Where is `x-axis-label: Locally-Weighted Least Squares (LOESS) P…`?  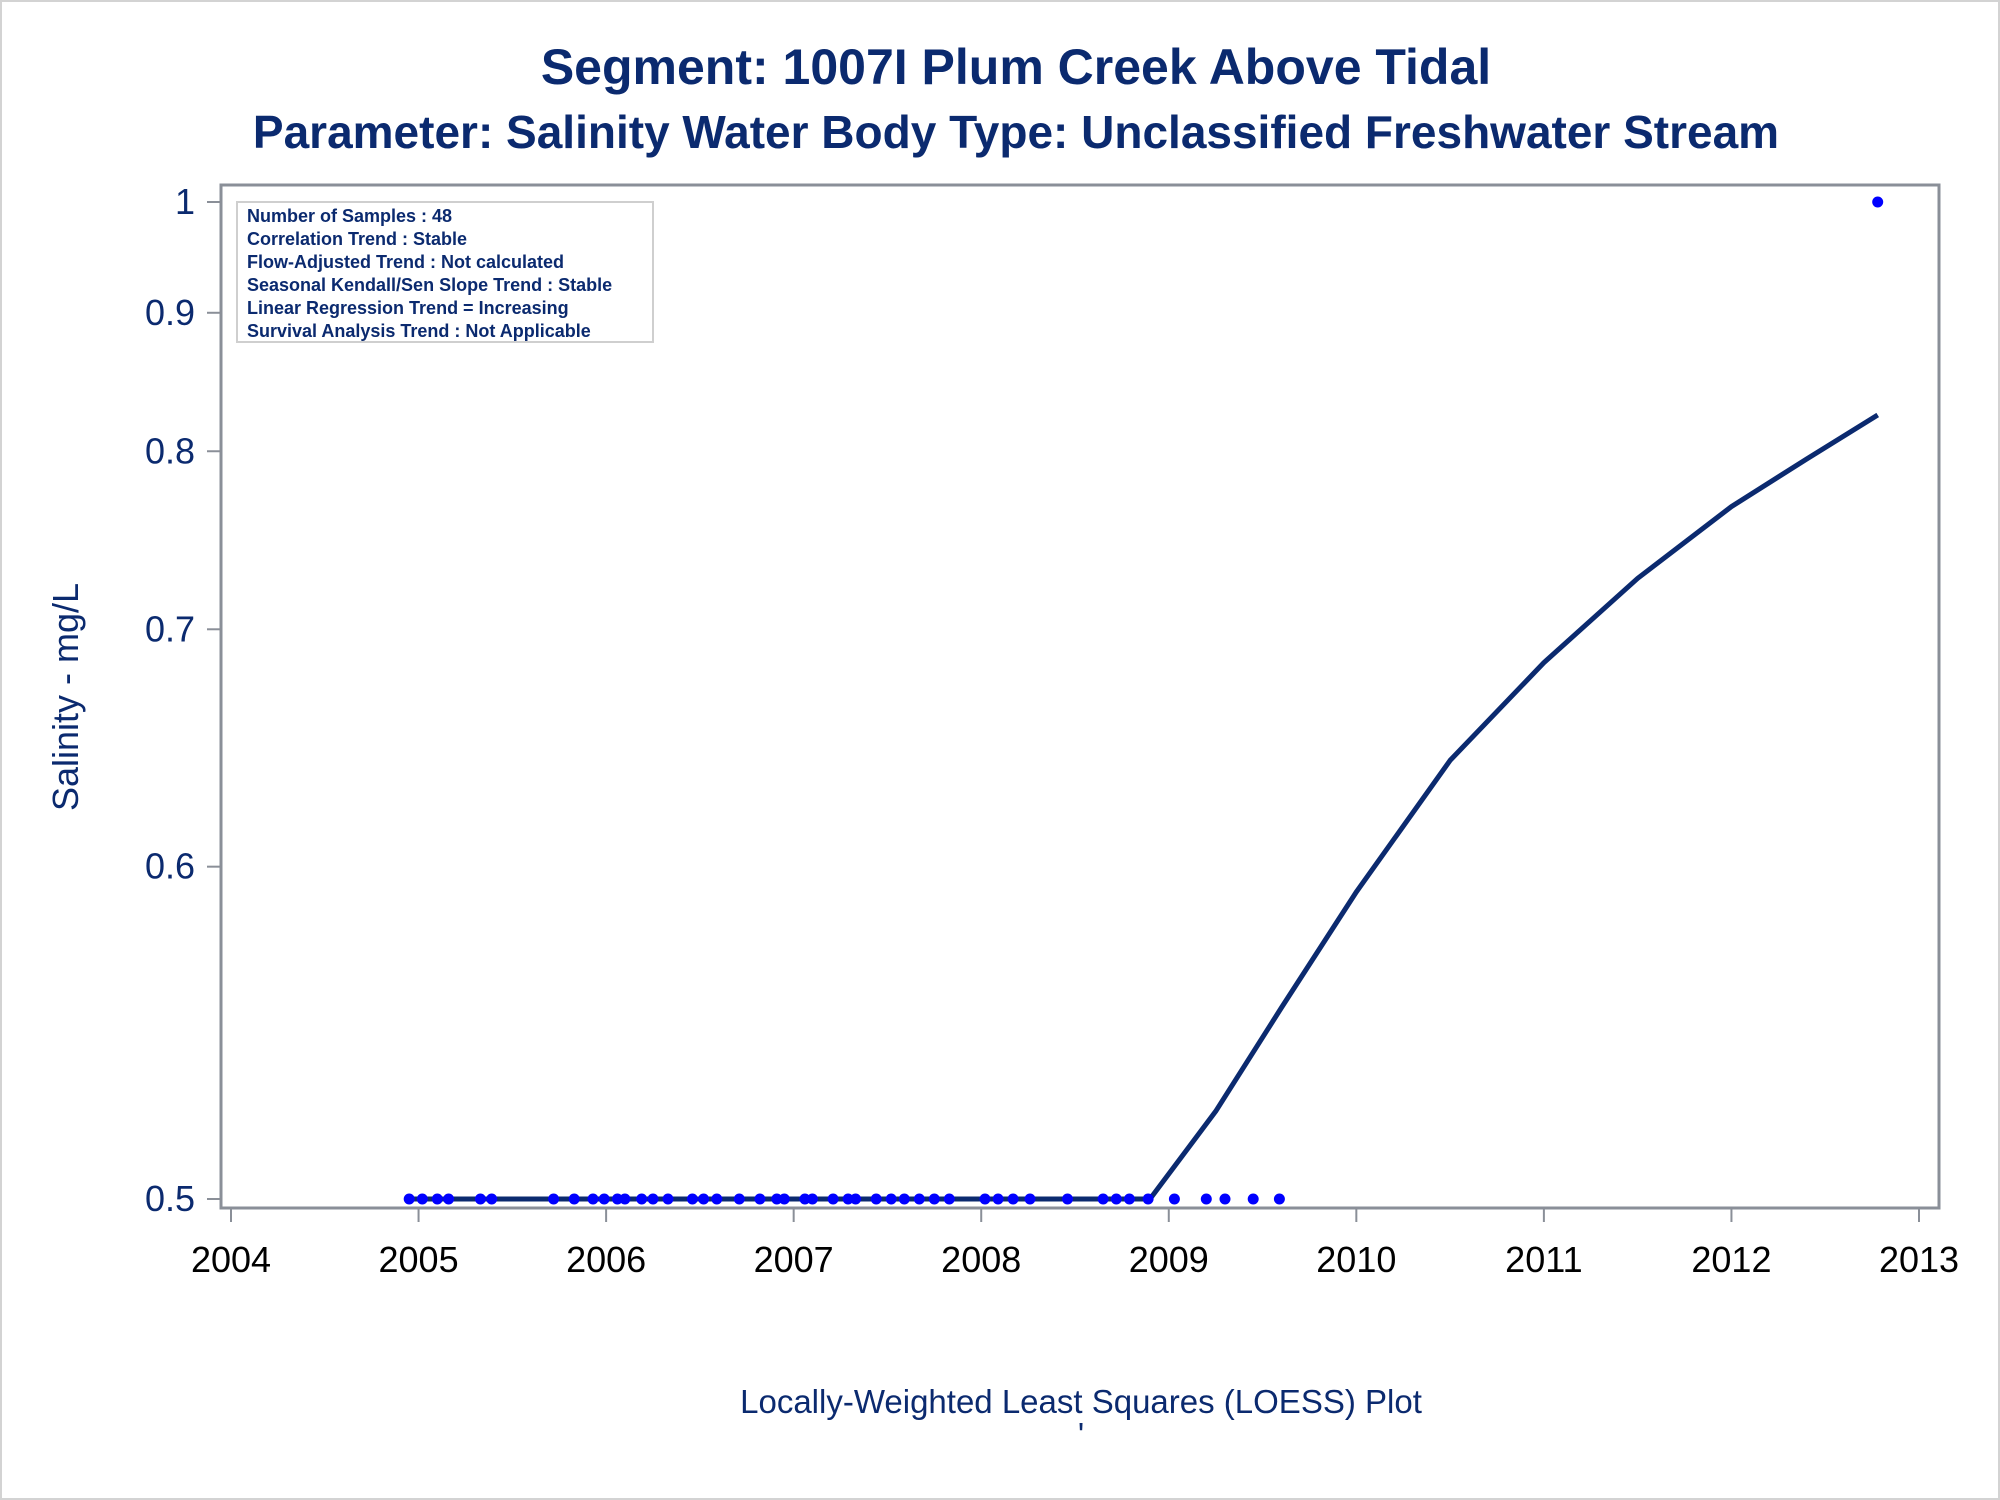 x-axis-label: Locally-Weighted Least Squares (LOESS) P… is located at coordinates (1081, 1401).